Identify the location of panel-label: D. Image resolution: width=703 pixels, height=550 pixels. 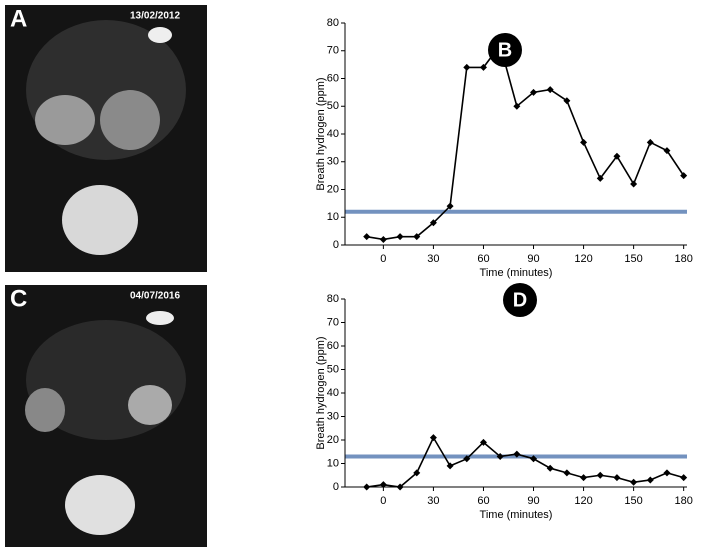
(520, 300).